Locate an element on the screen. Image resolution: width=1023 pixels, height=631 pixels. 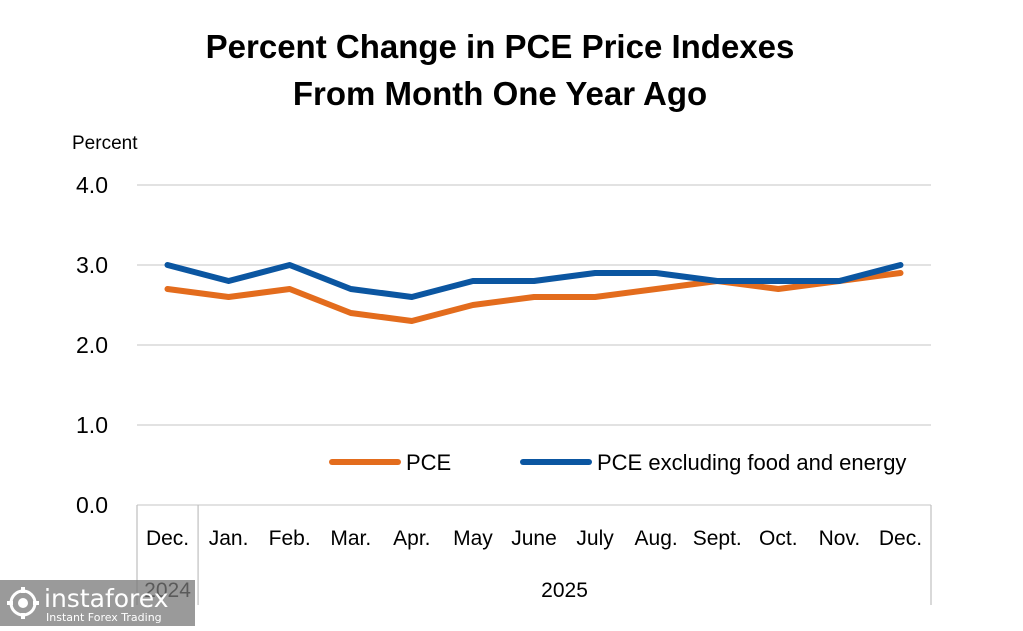
y-tick-label: 1.0 is located at coordinates (92, 425).